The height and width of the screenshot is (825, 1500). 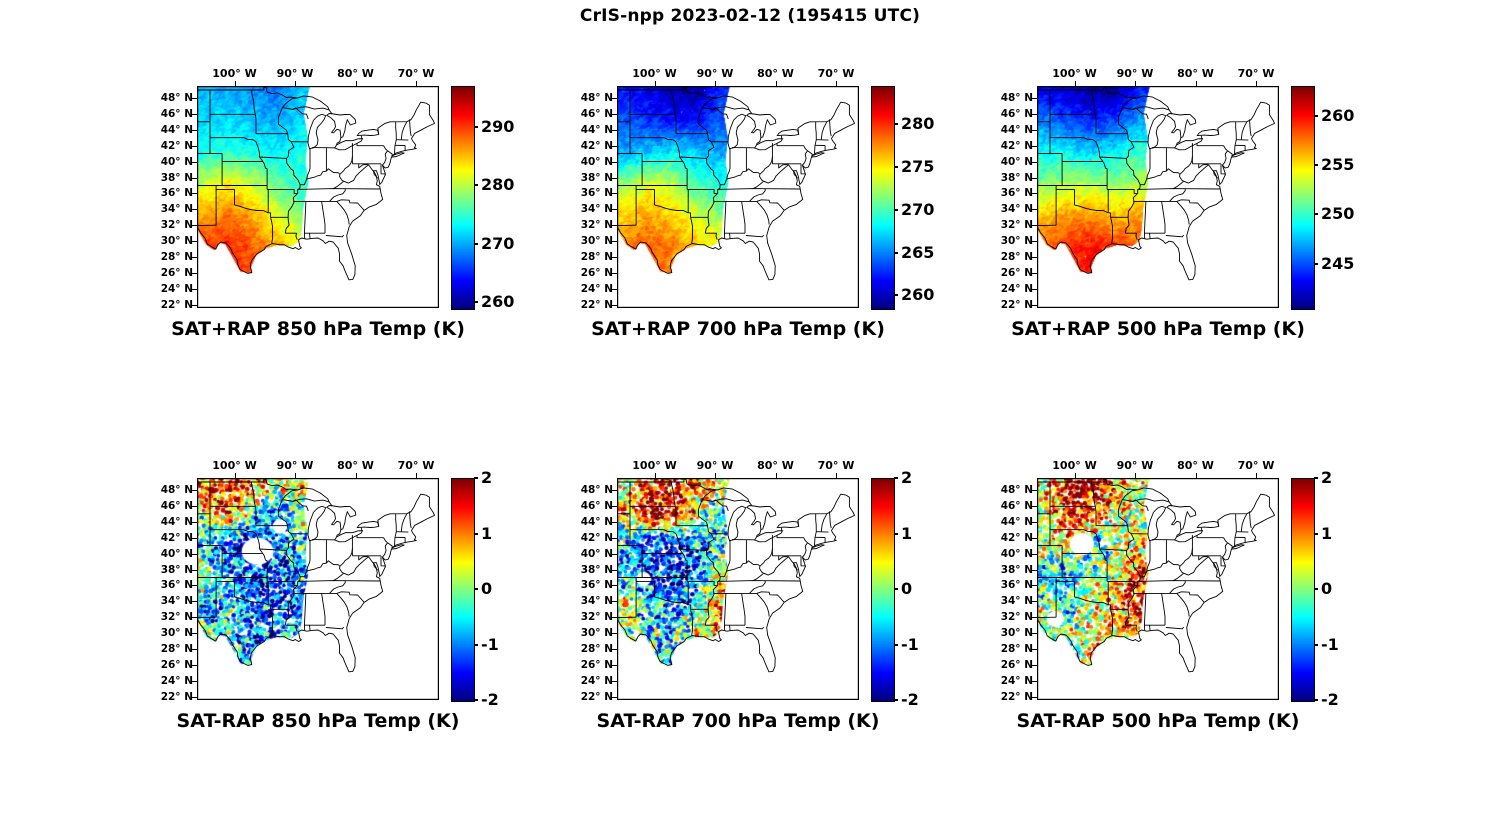 What do you see at coordinates (1016, 505) in the screenshot?
I see `latitude-tick-label: 46° N` at bounding box center [1016, 505].